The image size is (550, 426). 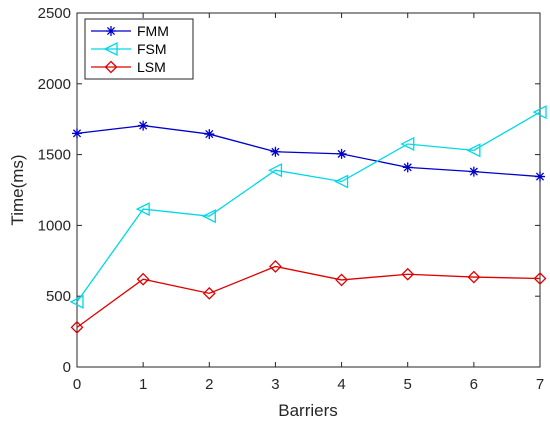 I want to click on legend-label: FMM, so click(x=153, y=31).